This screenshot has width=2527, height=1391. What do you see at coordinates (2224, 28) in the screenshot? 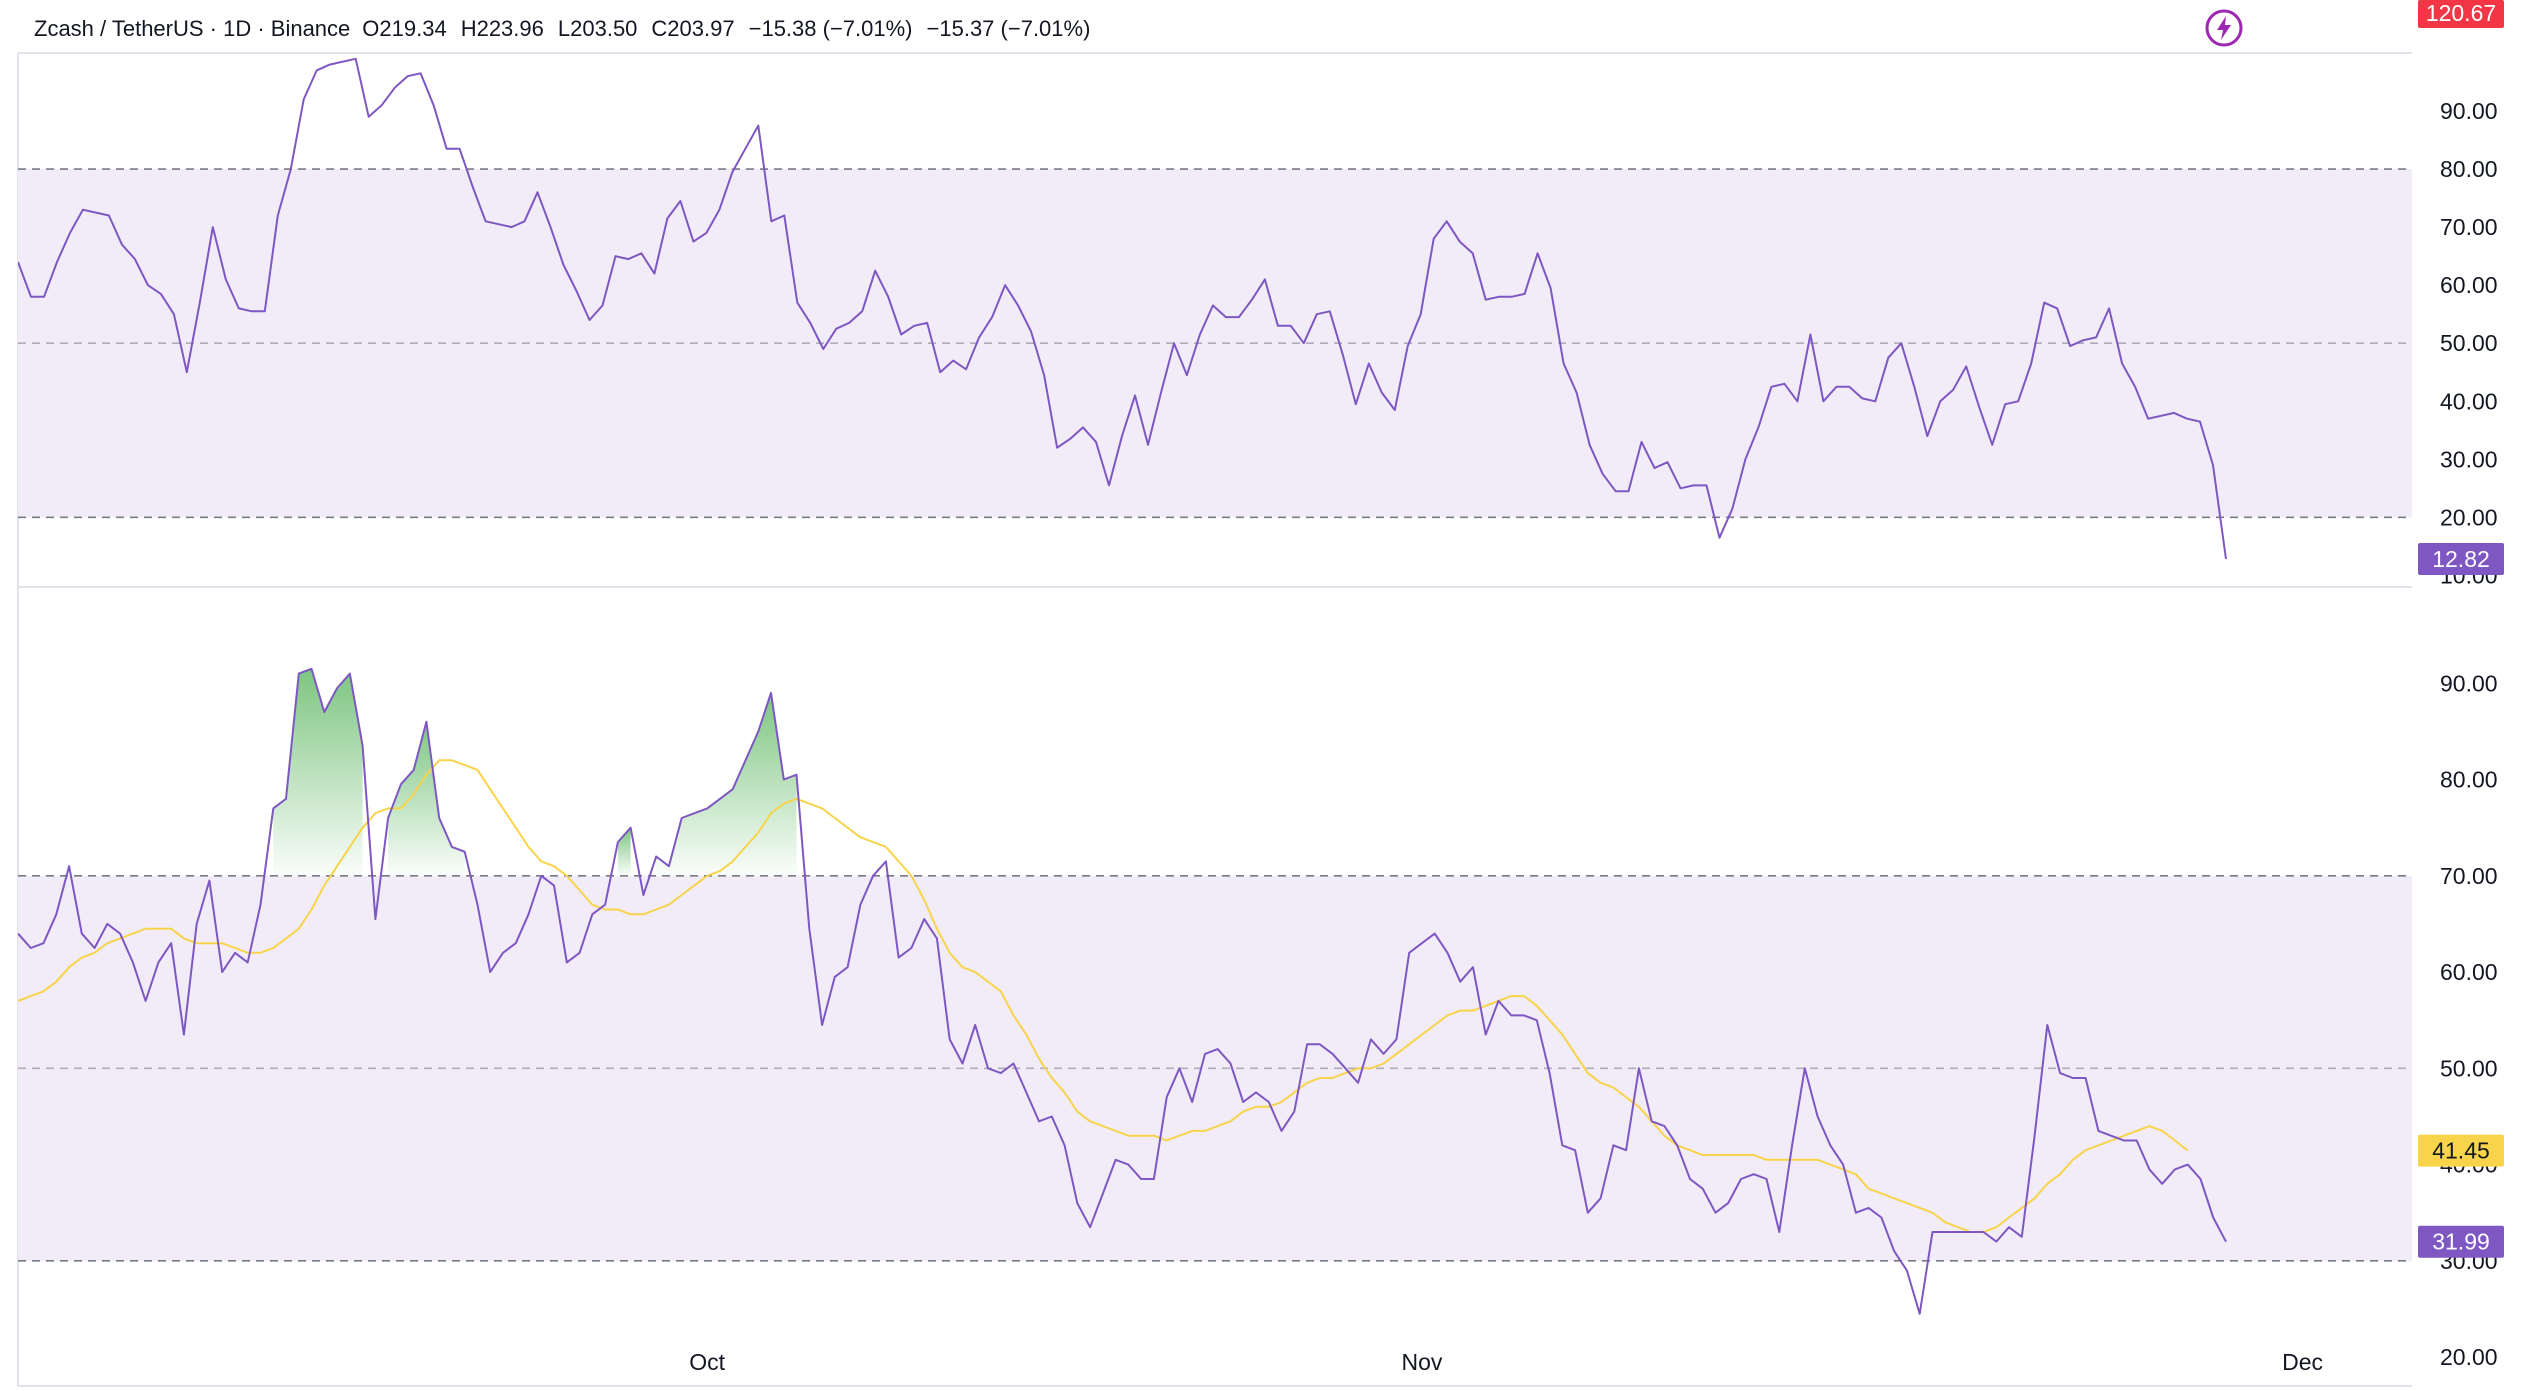
I see `lightning-bolt-icon` at bounding box center [2224, 28].